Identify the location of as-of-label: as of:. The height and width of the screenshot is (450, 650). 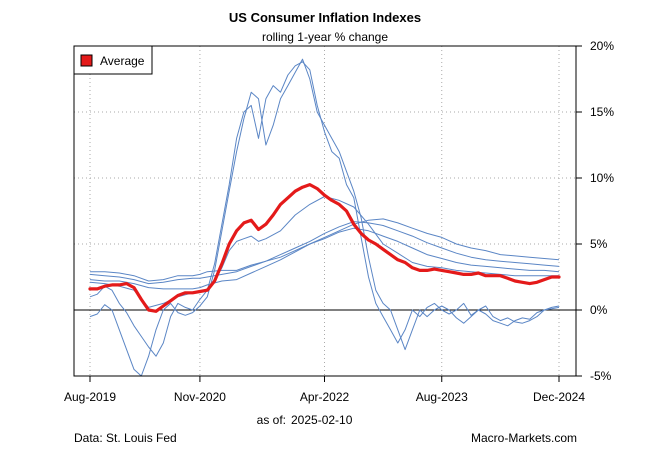
(271, 420).